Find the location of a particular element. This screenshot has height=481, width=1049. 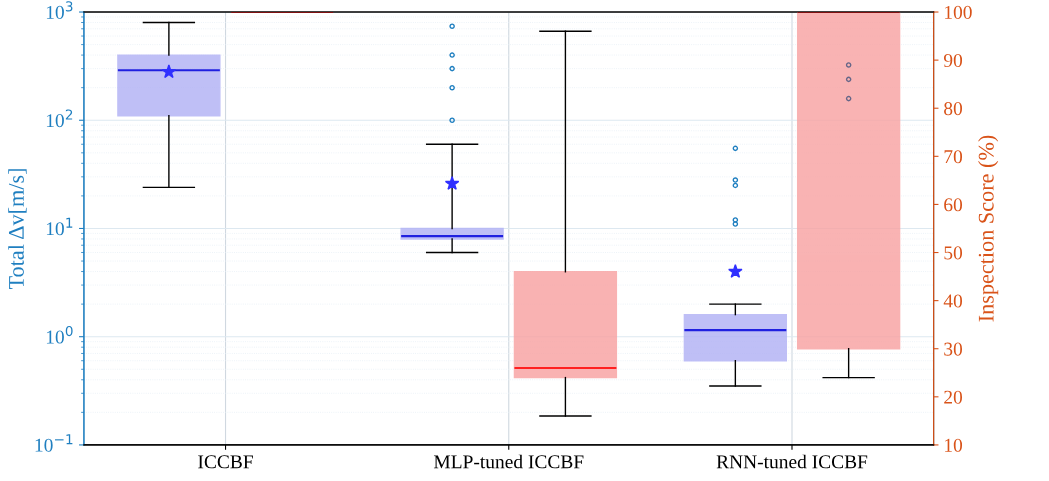

y2-tick-label: 70 is located at coordinates (953, 157).